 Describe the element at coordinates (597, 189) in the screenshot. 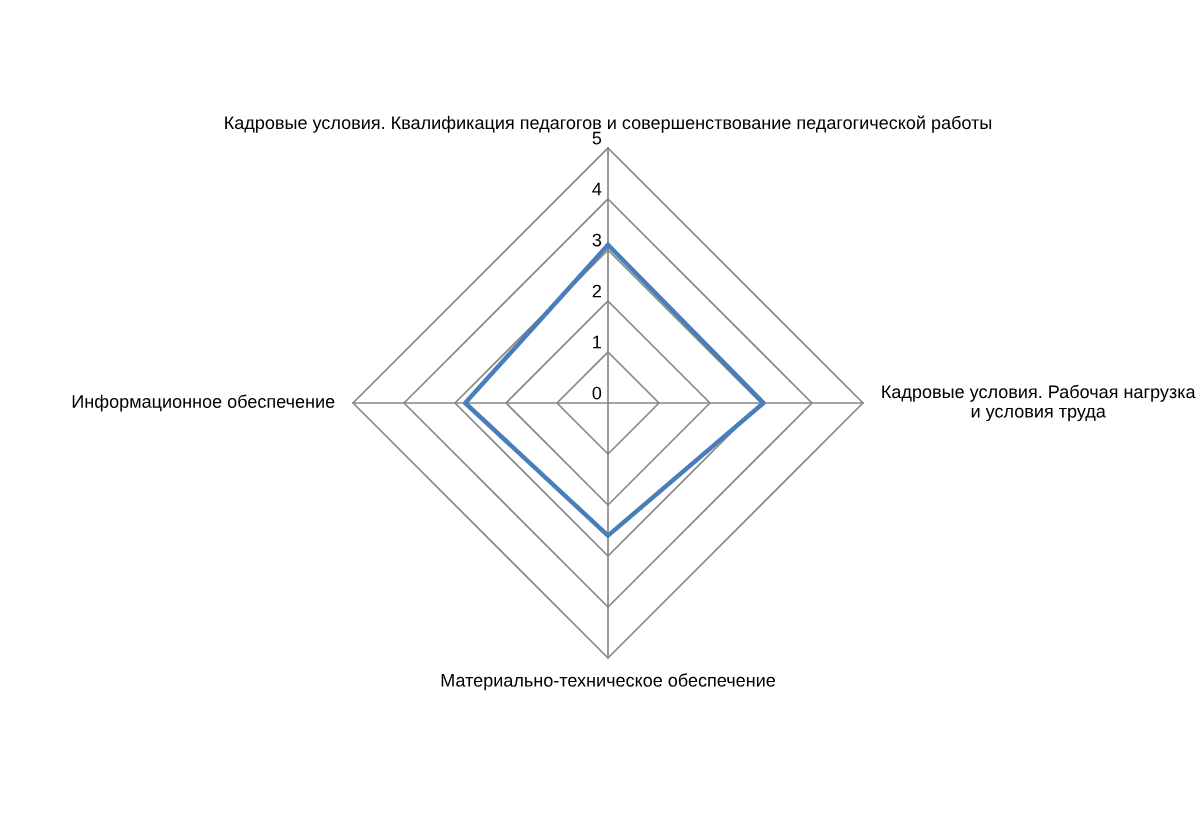

I see `y-tick-label: 4` at that location.